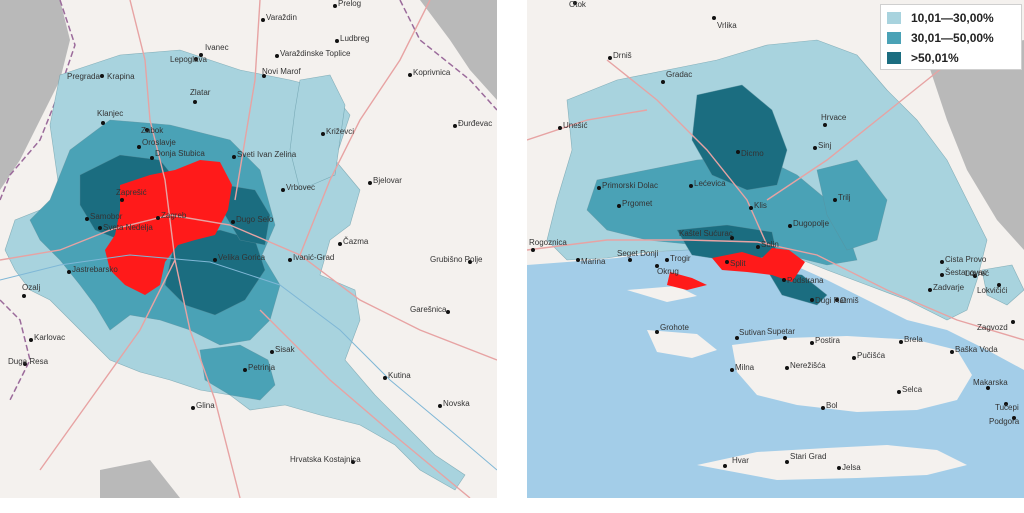  What do you see at coordinates (739, 137) in the screenshot?
I see `region-high-dicmo` at bounding box center [739, 137].